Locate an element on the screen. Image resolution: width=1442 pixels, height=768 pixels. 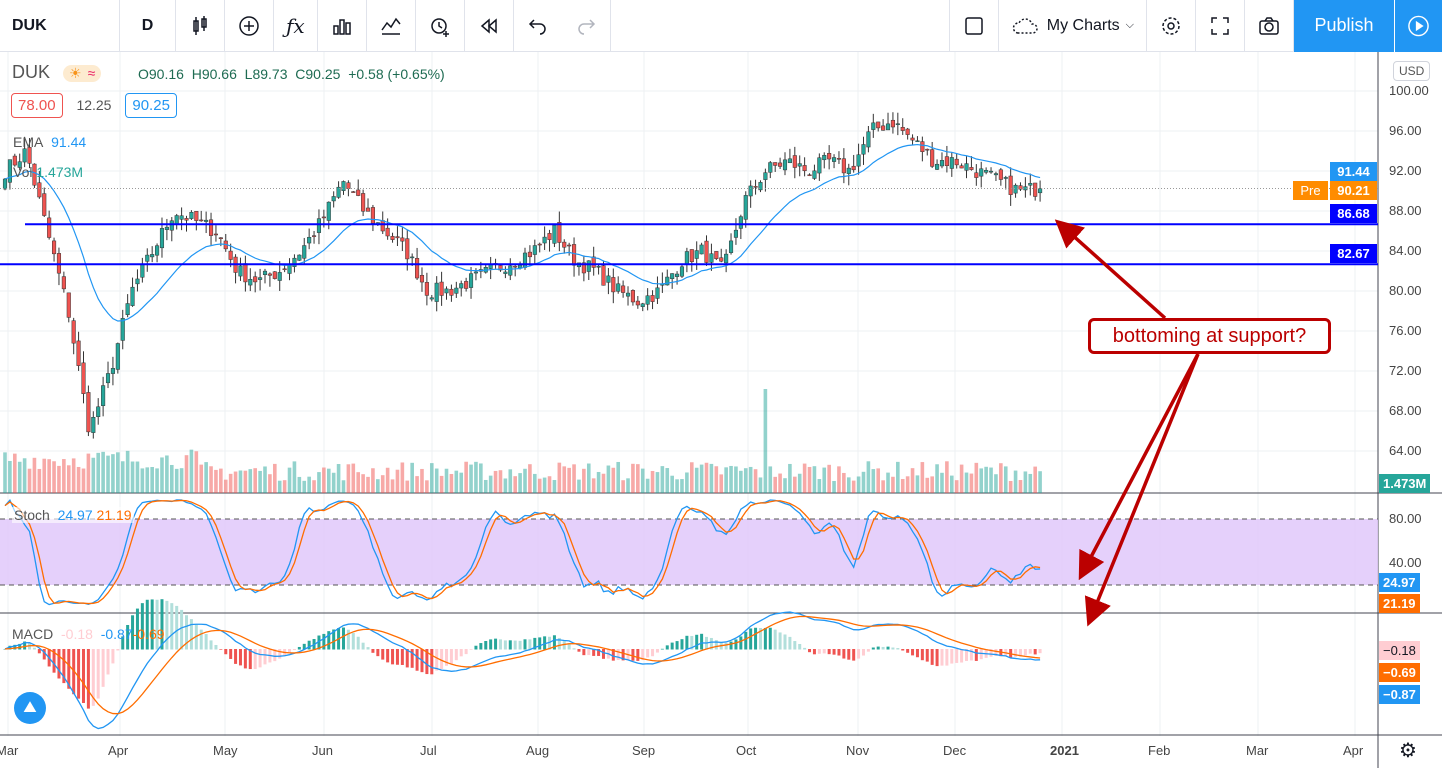
compare-button is located at coordinates (249, 26).